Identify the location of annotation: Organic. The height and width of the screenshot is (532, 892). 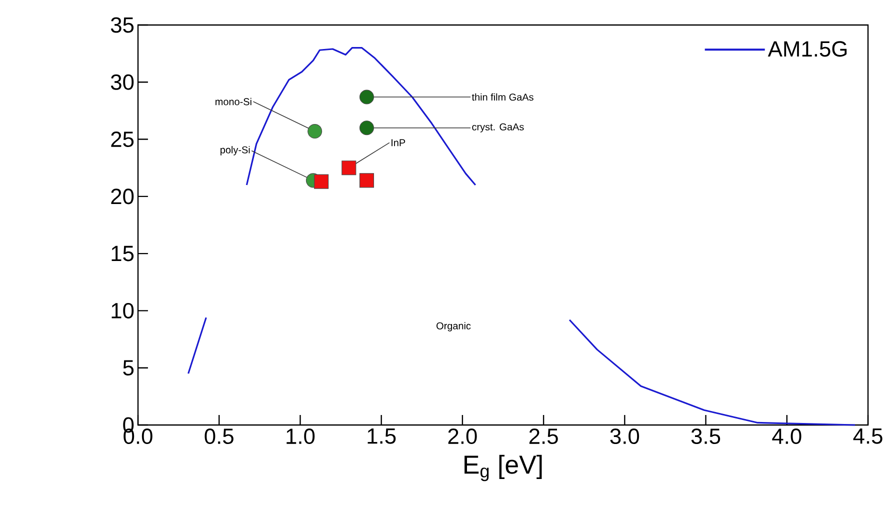
(453, 327).